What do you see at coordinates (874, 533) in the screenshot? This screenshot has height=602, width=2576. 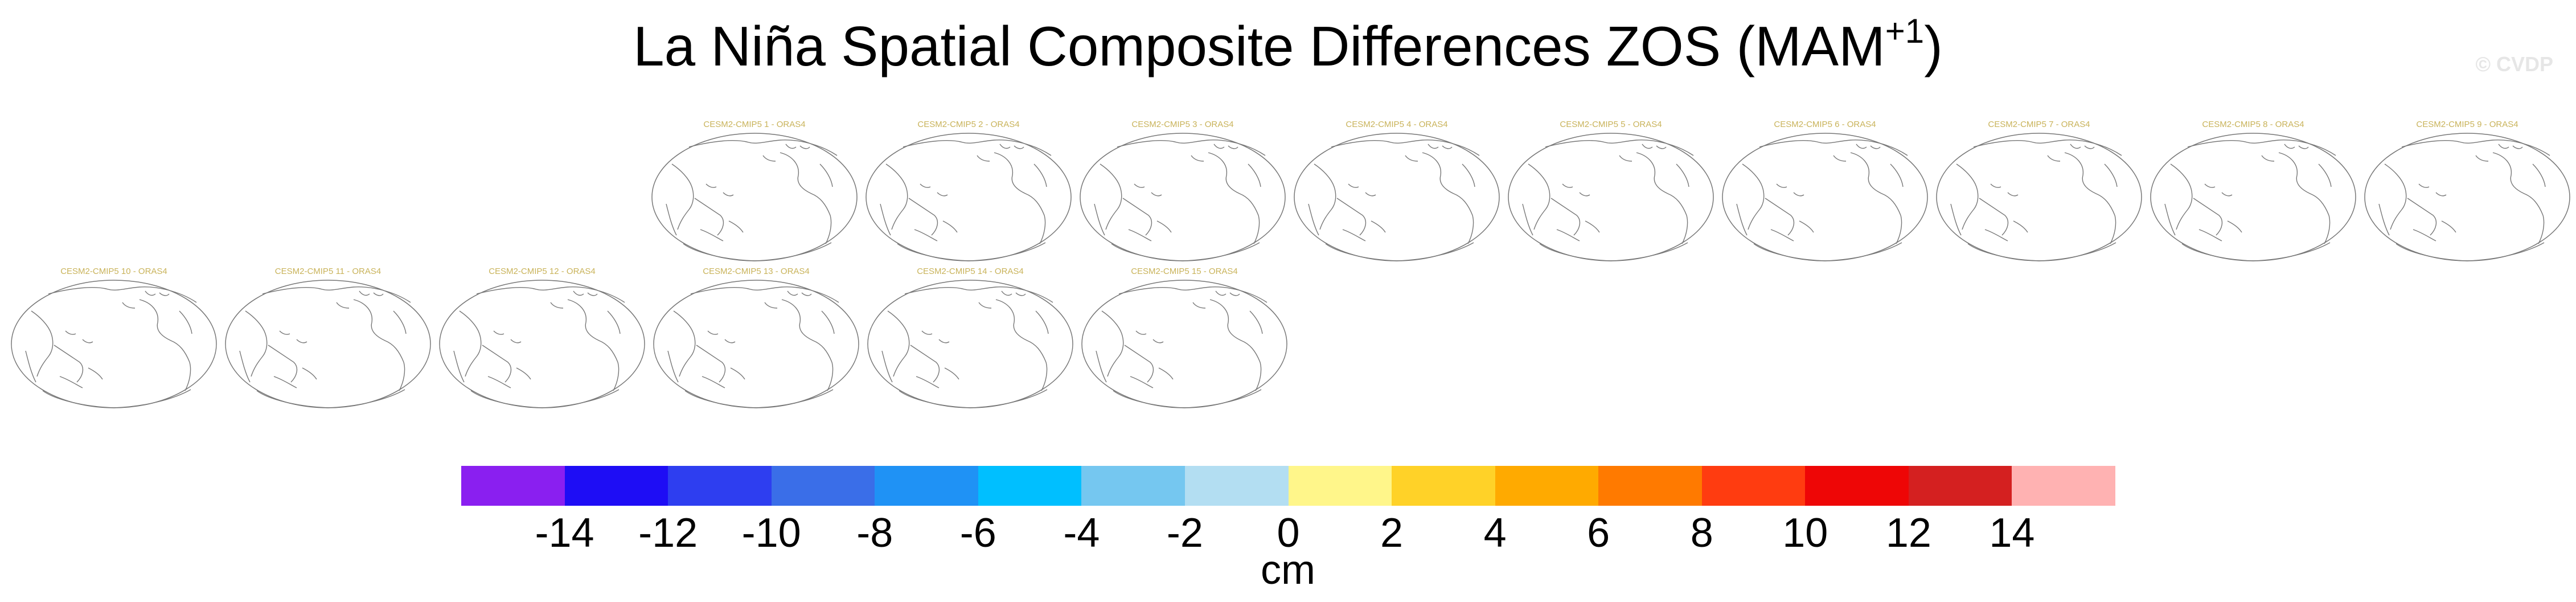 I see `colorbar-tick-label: -8` at bounding box center [874, 533].